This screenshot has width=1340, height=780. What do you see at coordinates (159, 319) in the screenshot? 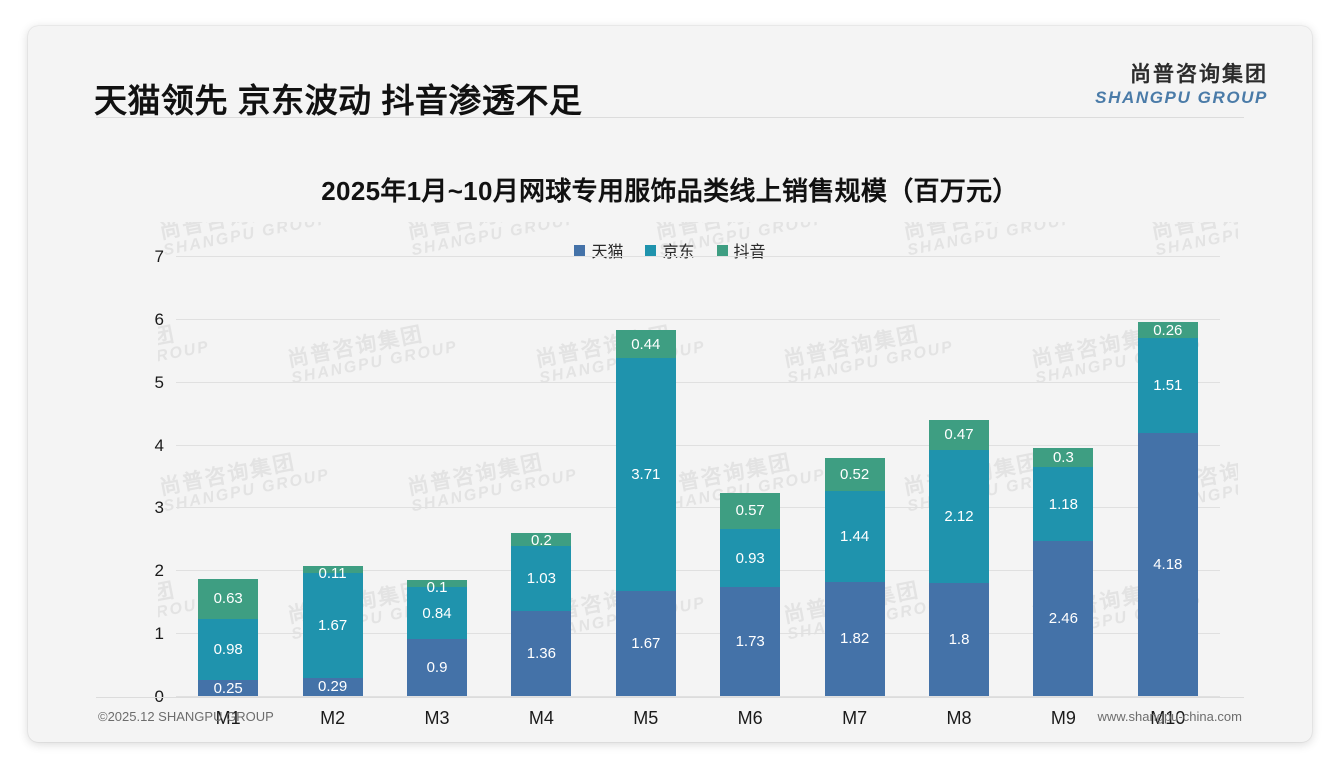
I see `y-axis-tick-label: 6` at bounding box center [159, 319].